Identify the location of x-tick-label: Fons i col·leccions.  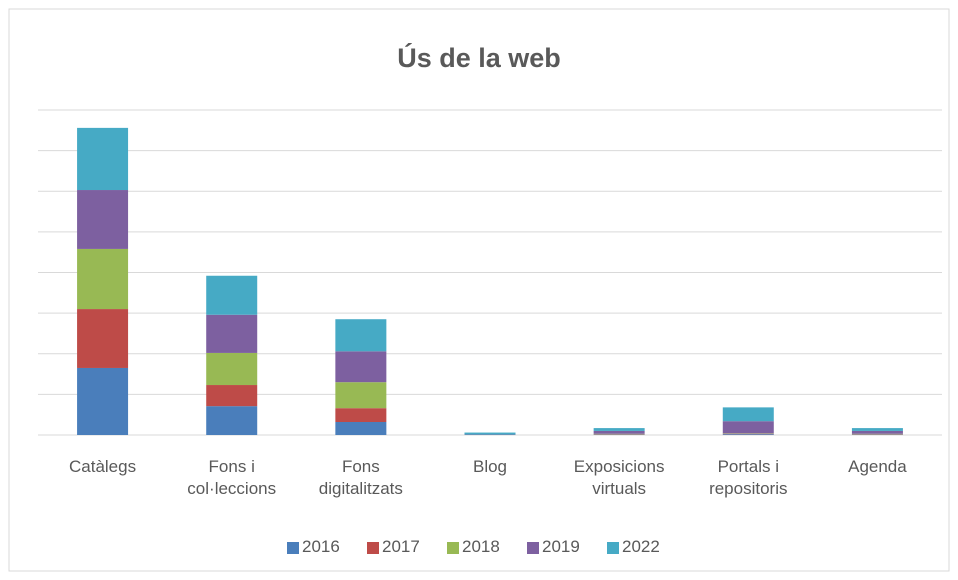
(232, 477).